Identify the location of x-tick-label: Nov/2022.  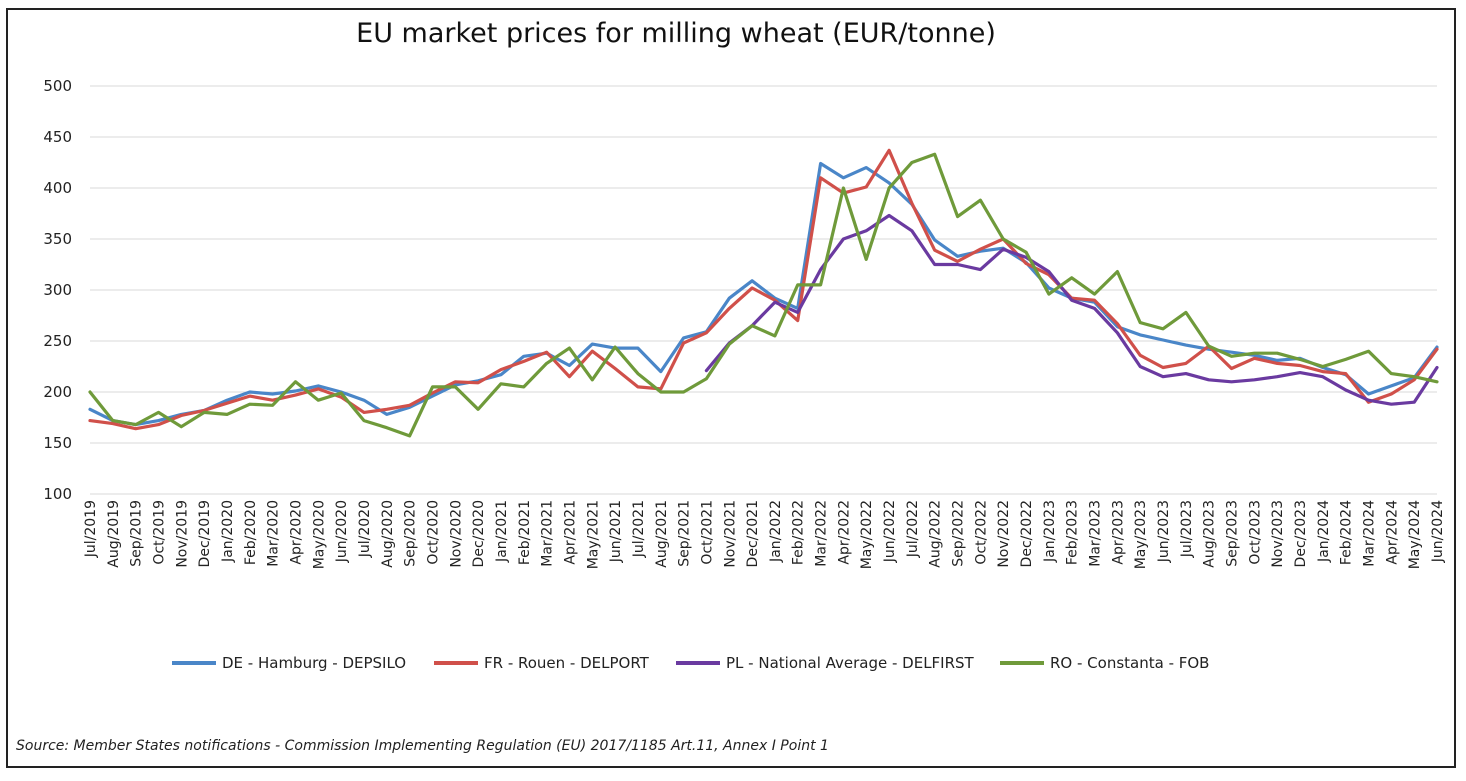
(1004, 534).